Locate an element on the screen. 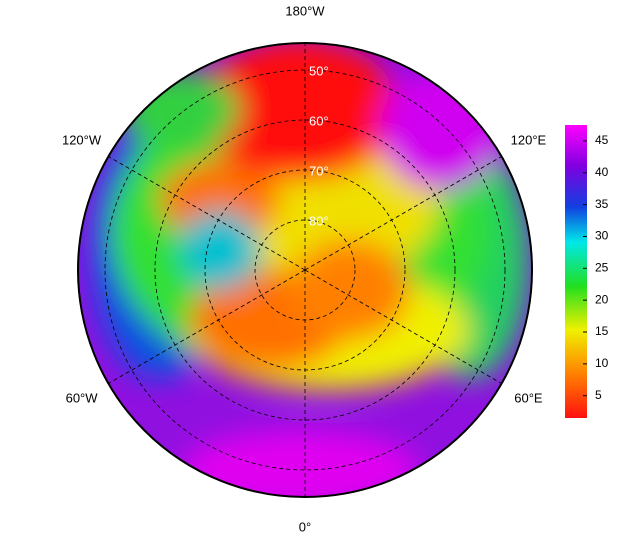  longitude-label: 120°W is located at coordinates (82, 139).